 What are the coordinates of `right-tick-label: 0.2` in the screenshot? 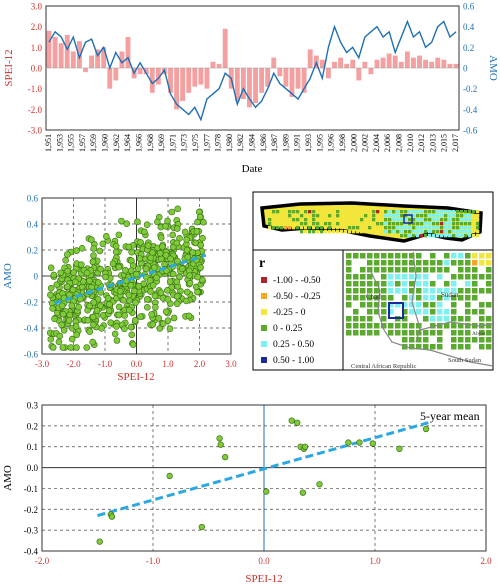 It's located at (468, 48).